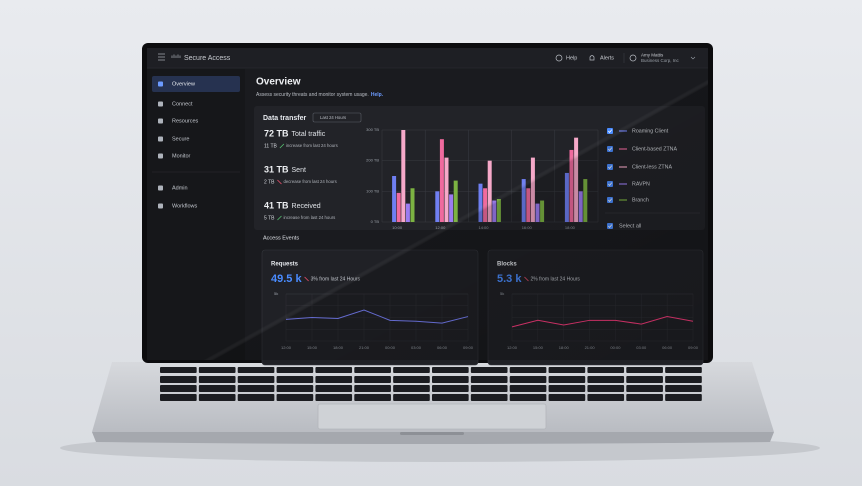 The height and width of the screenshot is (486, 862). Describe the element at coordinates (312, 347) in the screenshot. I see `x-tick-label: 15:00` at that location.